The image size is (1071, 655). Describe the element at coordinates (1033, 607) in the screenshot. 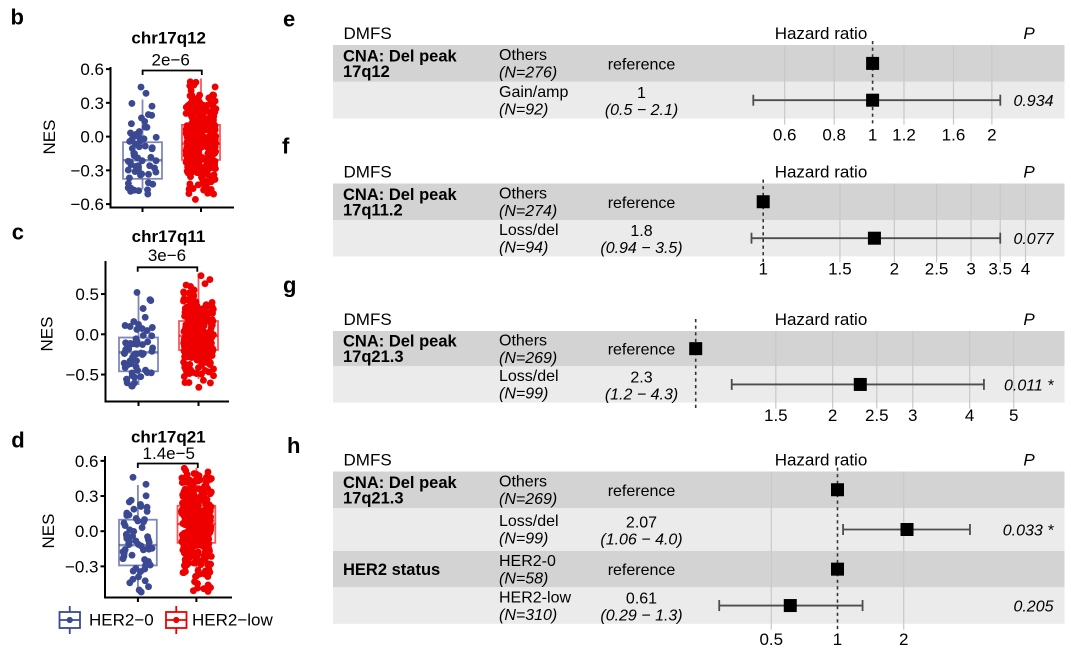

I see `svg-text: 0.205` at that location.